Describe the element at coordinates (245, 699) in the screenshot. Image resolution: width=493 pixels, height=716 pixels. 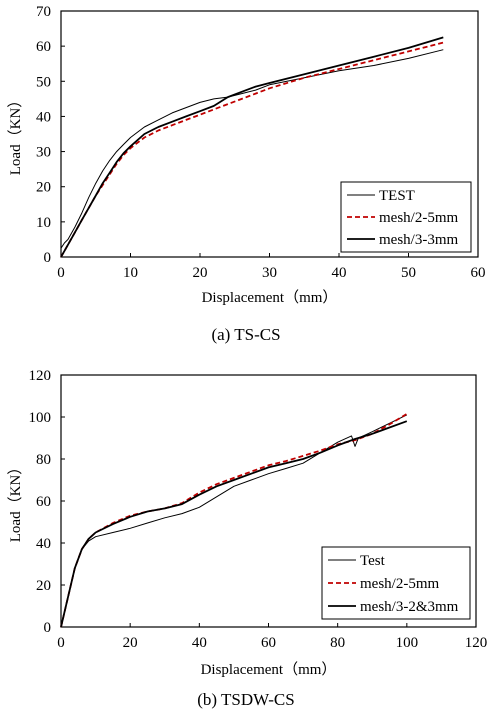
I see `chart-caption: (b) TSDW-CS` at that location.